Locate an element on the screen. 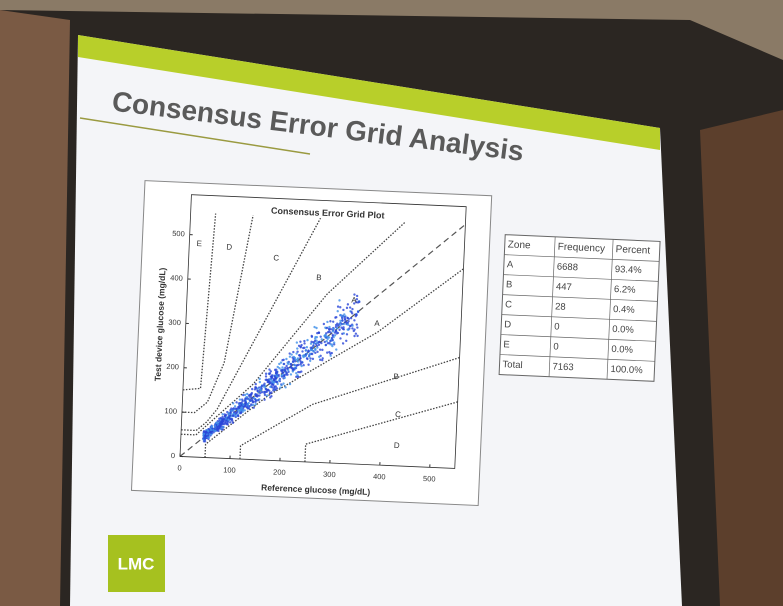 Image resolution: width=783 pixels, height=606 pixels. zone-label: D is located at coordinates (229, 246).